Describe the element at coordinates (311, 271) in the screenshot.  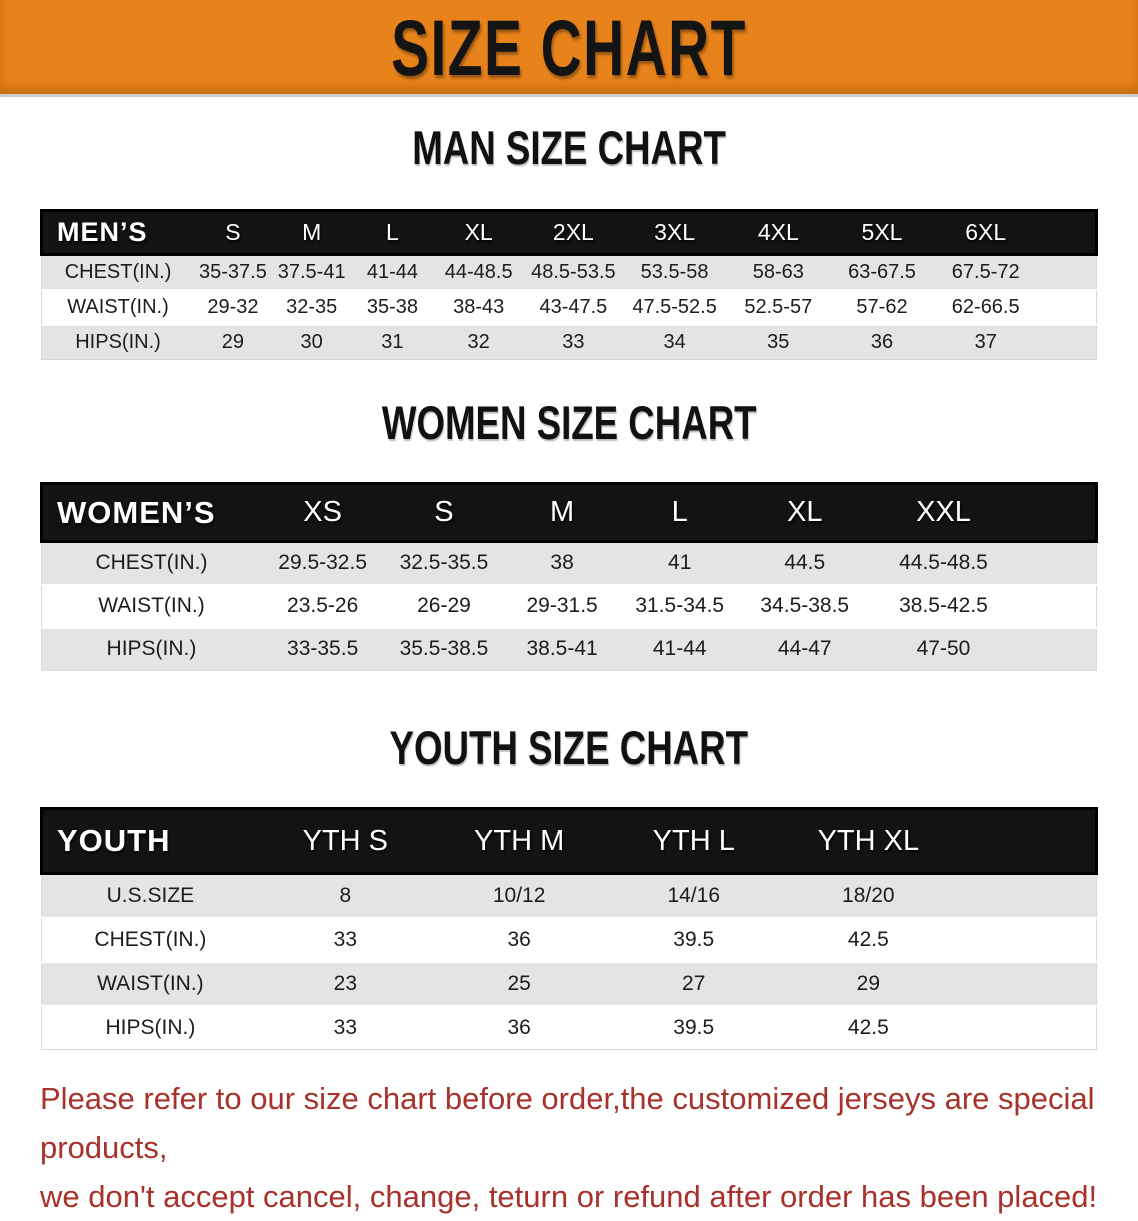
I see `size-value-cell: 37.5-41` at that location.